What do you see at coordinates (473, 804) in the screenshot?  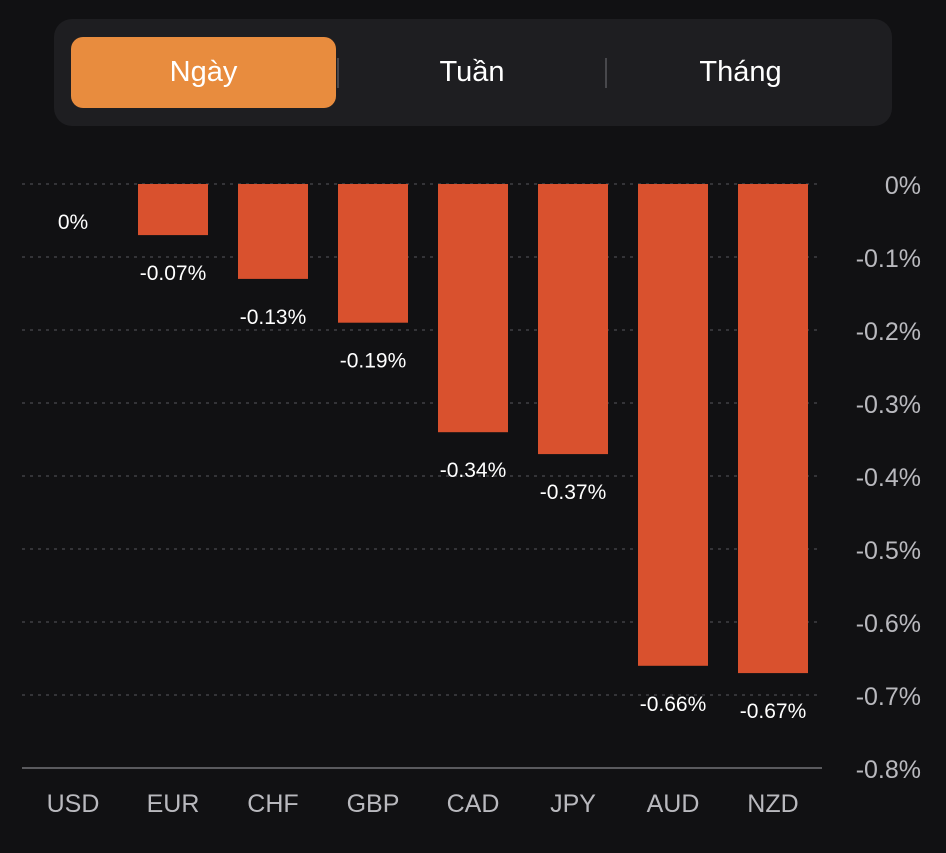 I see `x-tick-label: CAD` at bounding box center [473, 804].